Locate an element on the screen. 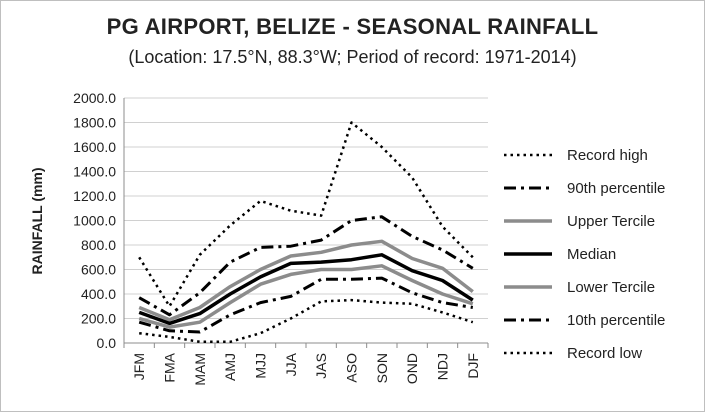 This screenshot has height=412, width=705. x-tick-label: ASO is located at coordinates (352, 368).